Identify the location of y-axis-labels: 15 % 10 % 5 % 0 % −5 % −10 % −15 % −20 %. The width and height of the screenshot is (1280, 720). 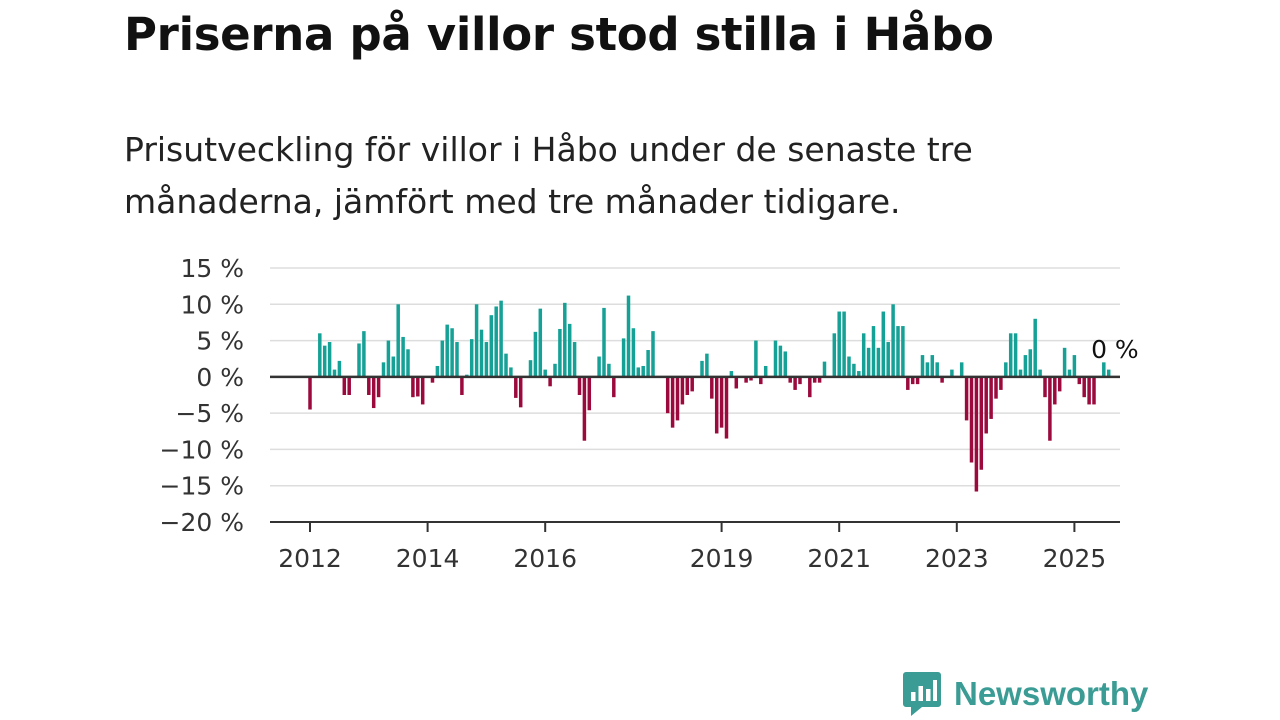
(202, 395).